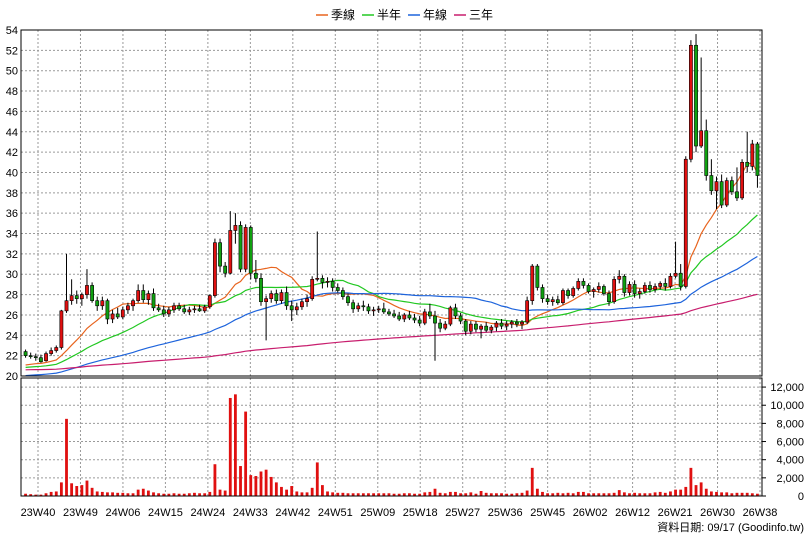 This screenshot has width=808, height=540. What do you see at coordinates (12, 214) in the screenshot?
I see `price-tick-label: 36` at bounding box center [12, 214].